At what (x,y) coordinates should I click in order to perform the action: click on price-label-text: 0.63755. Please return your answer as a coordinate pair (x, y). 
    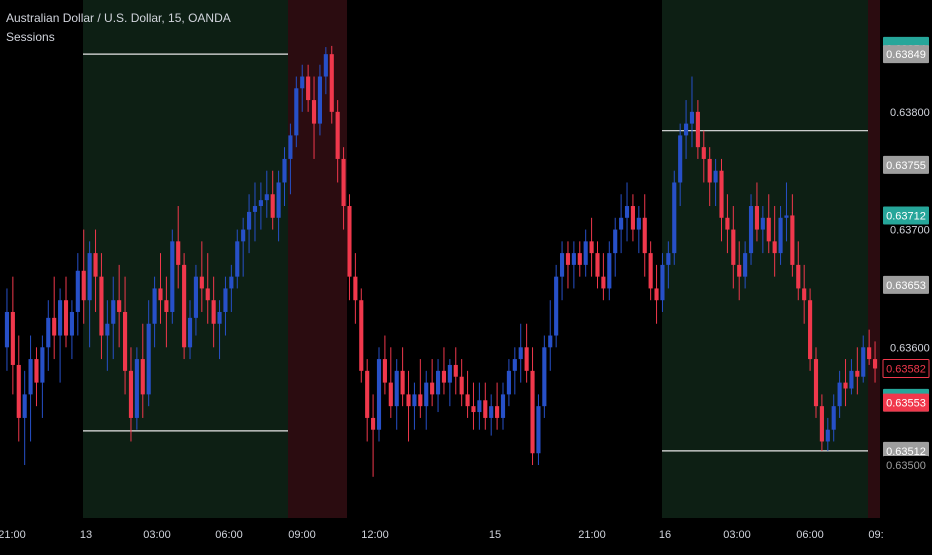
    Looking at the image, I should click on (906, 166).